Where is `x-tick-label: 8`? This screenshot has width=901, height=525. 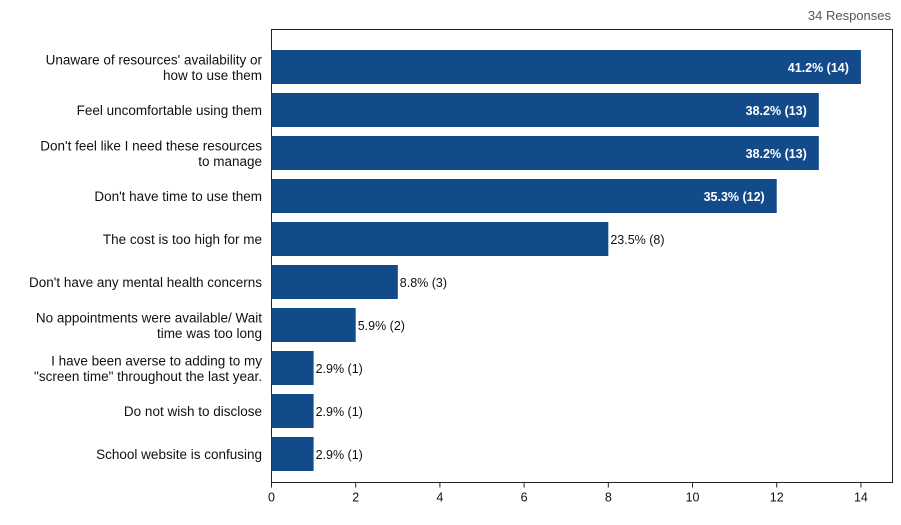 x-tick-label: 8 is located at coordinates (608, 498).